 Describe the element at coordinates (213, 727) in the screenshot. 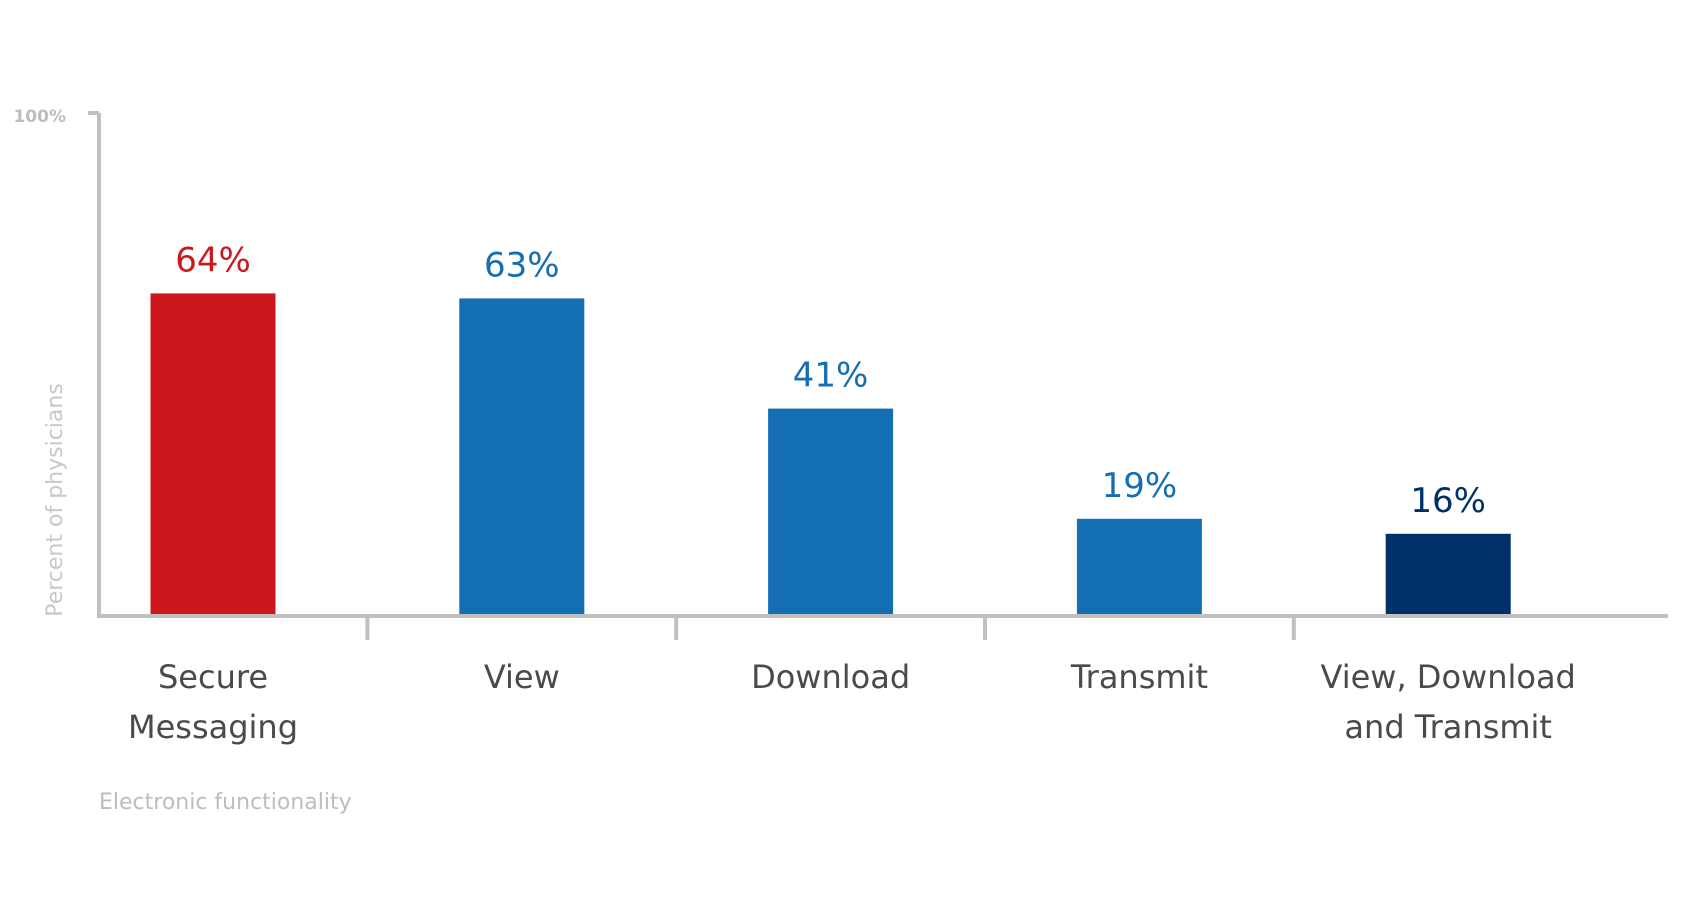

I see `category-label-0-line-1: Messaging` at that location.